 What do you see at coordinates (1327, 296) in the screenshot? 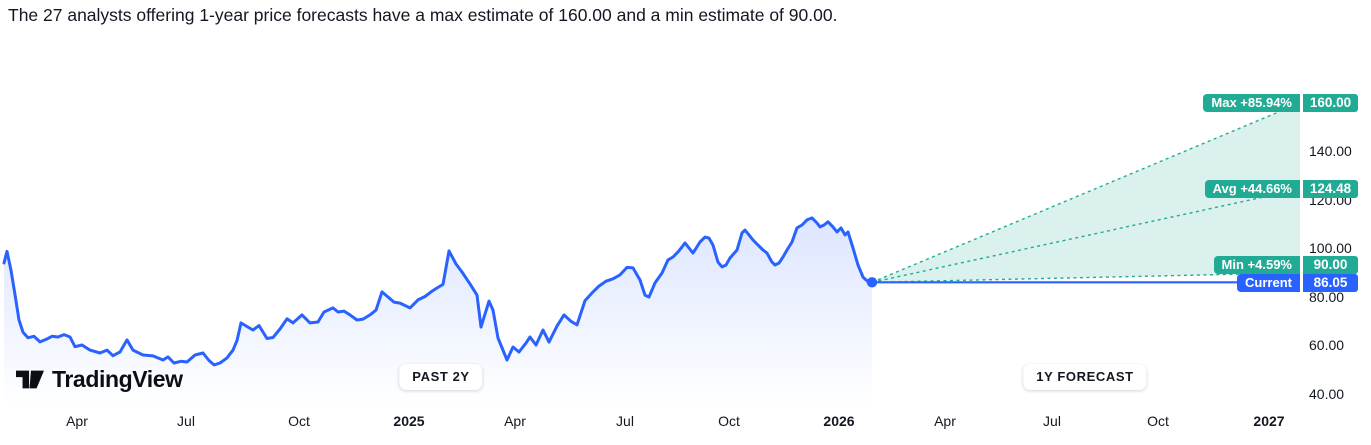
I see `y-axis-label: 80.00` at bounding box center [1327, 296].